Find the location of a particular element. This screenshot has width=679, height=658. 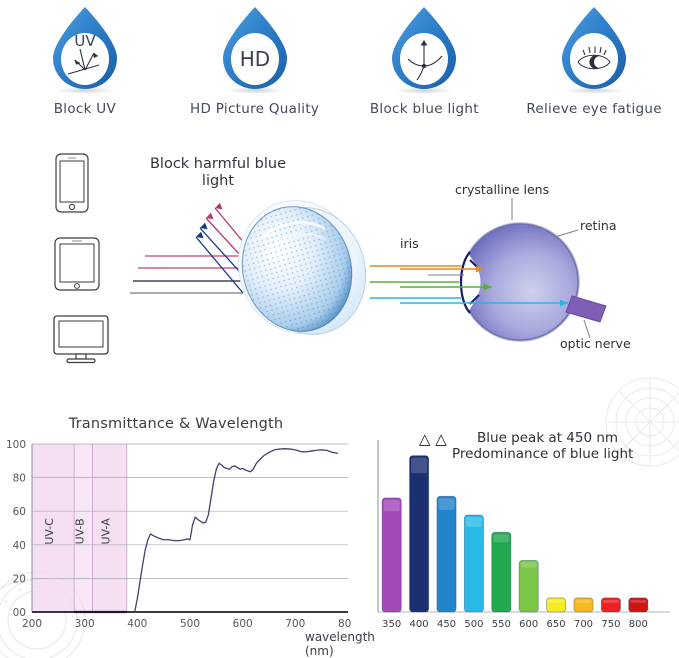

tablet-icon is located at coordinates (82, 266).